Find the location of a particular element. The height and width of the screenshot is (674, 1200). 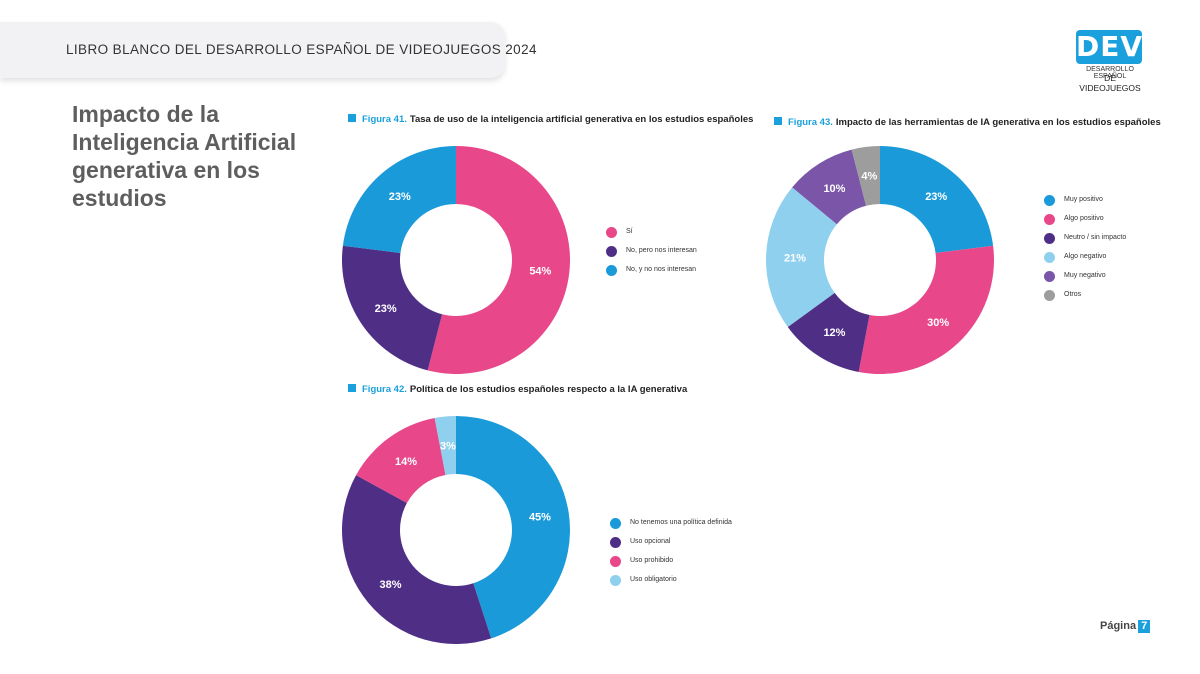

page-number: Página 7 is located at coordinates (1125, 626).